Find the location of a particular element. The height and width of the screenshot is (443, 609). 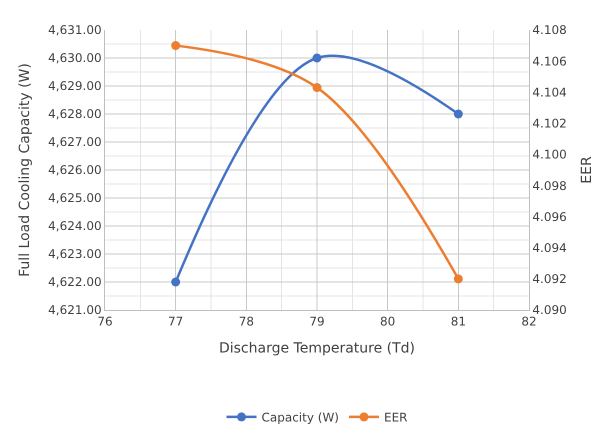

y2-tick-label: 4.104 is located at coordinates (549, 92).